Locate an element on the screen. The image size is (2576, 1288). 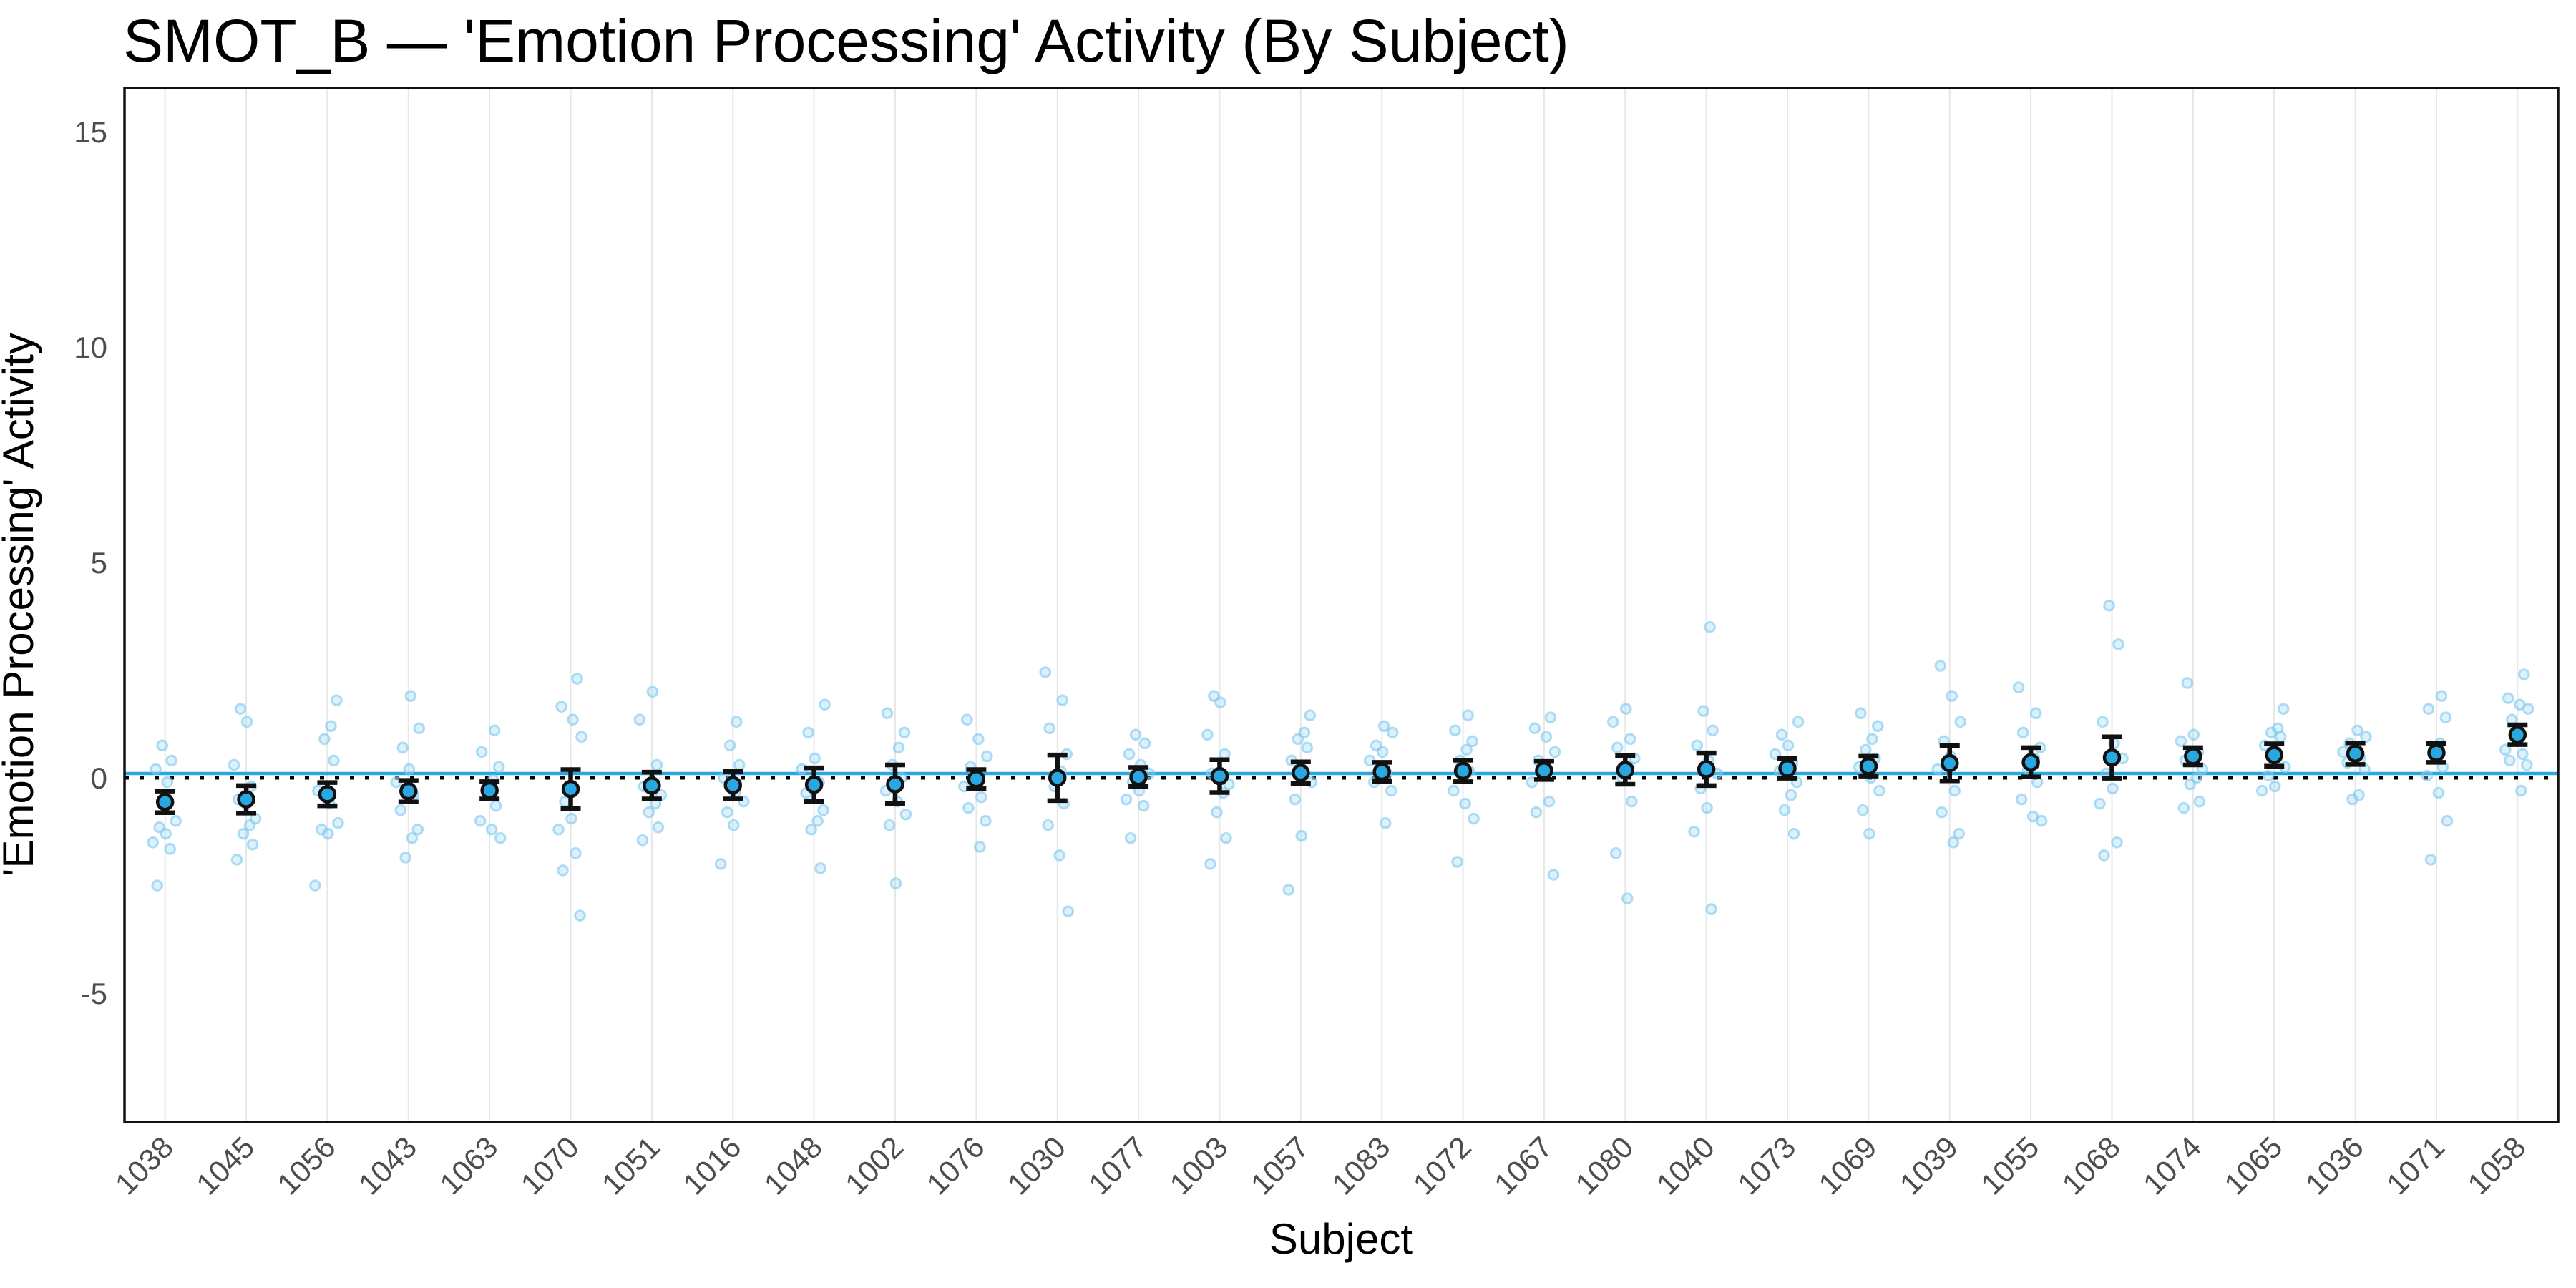
x-tick-label: 1056 is located at coordinates (305, 1165).